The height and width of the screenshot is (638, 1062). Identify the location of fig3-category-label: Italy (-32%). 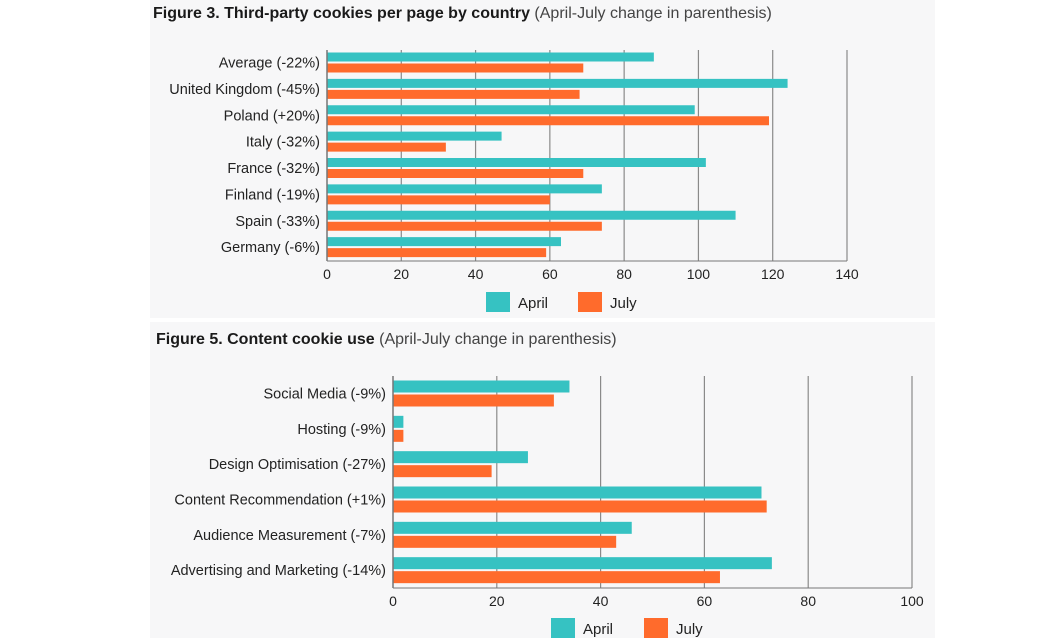
(283, 143).